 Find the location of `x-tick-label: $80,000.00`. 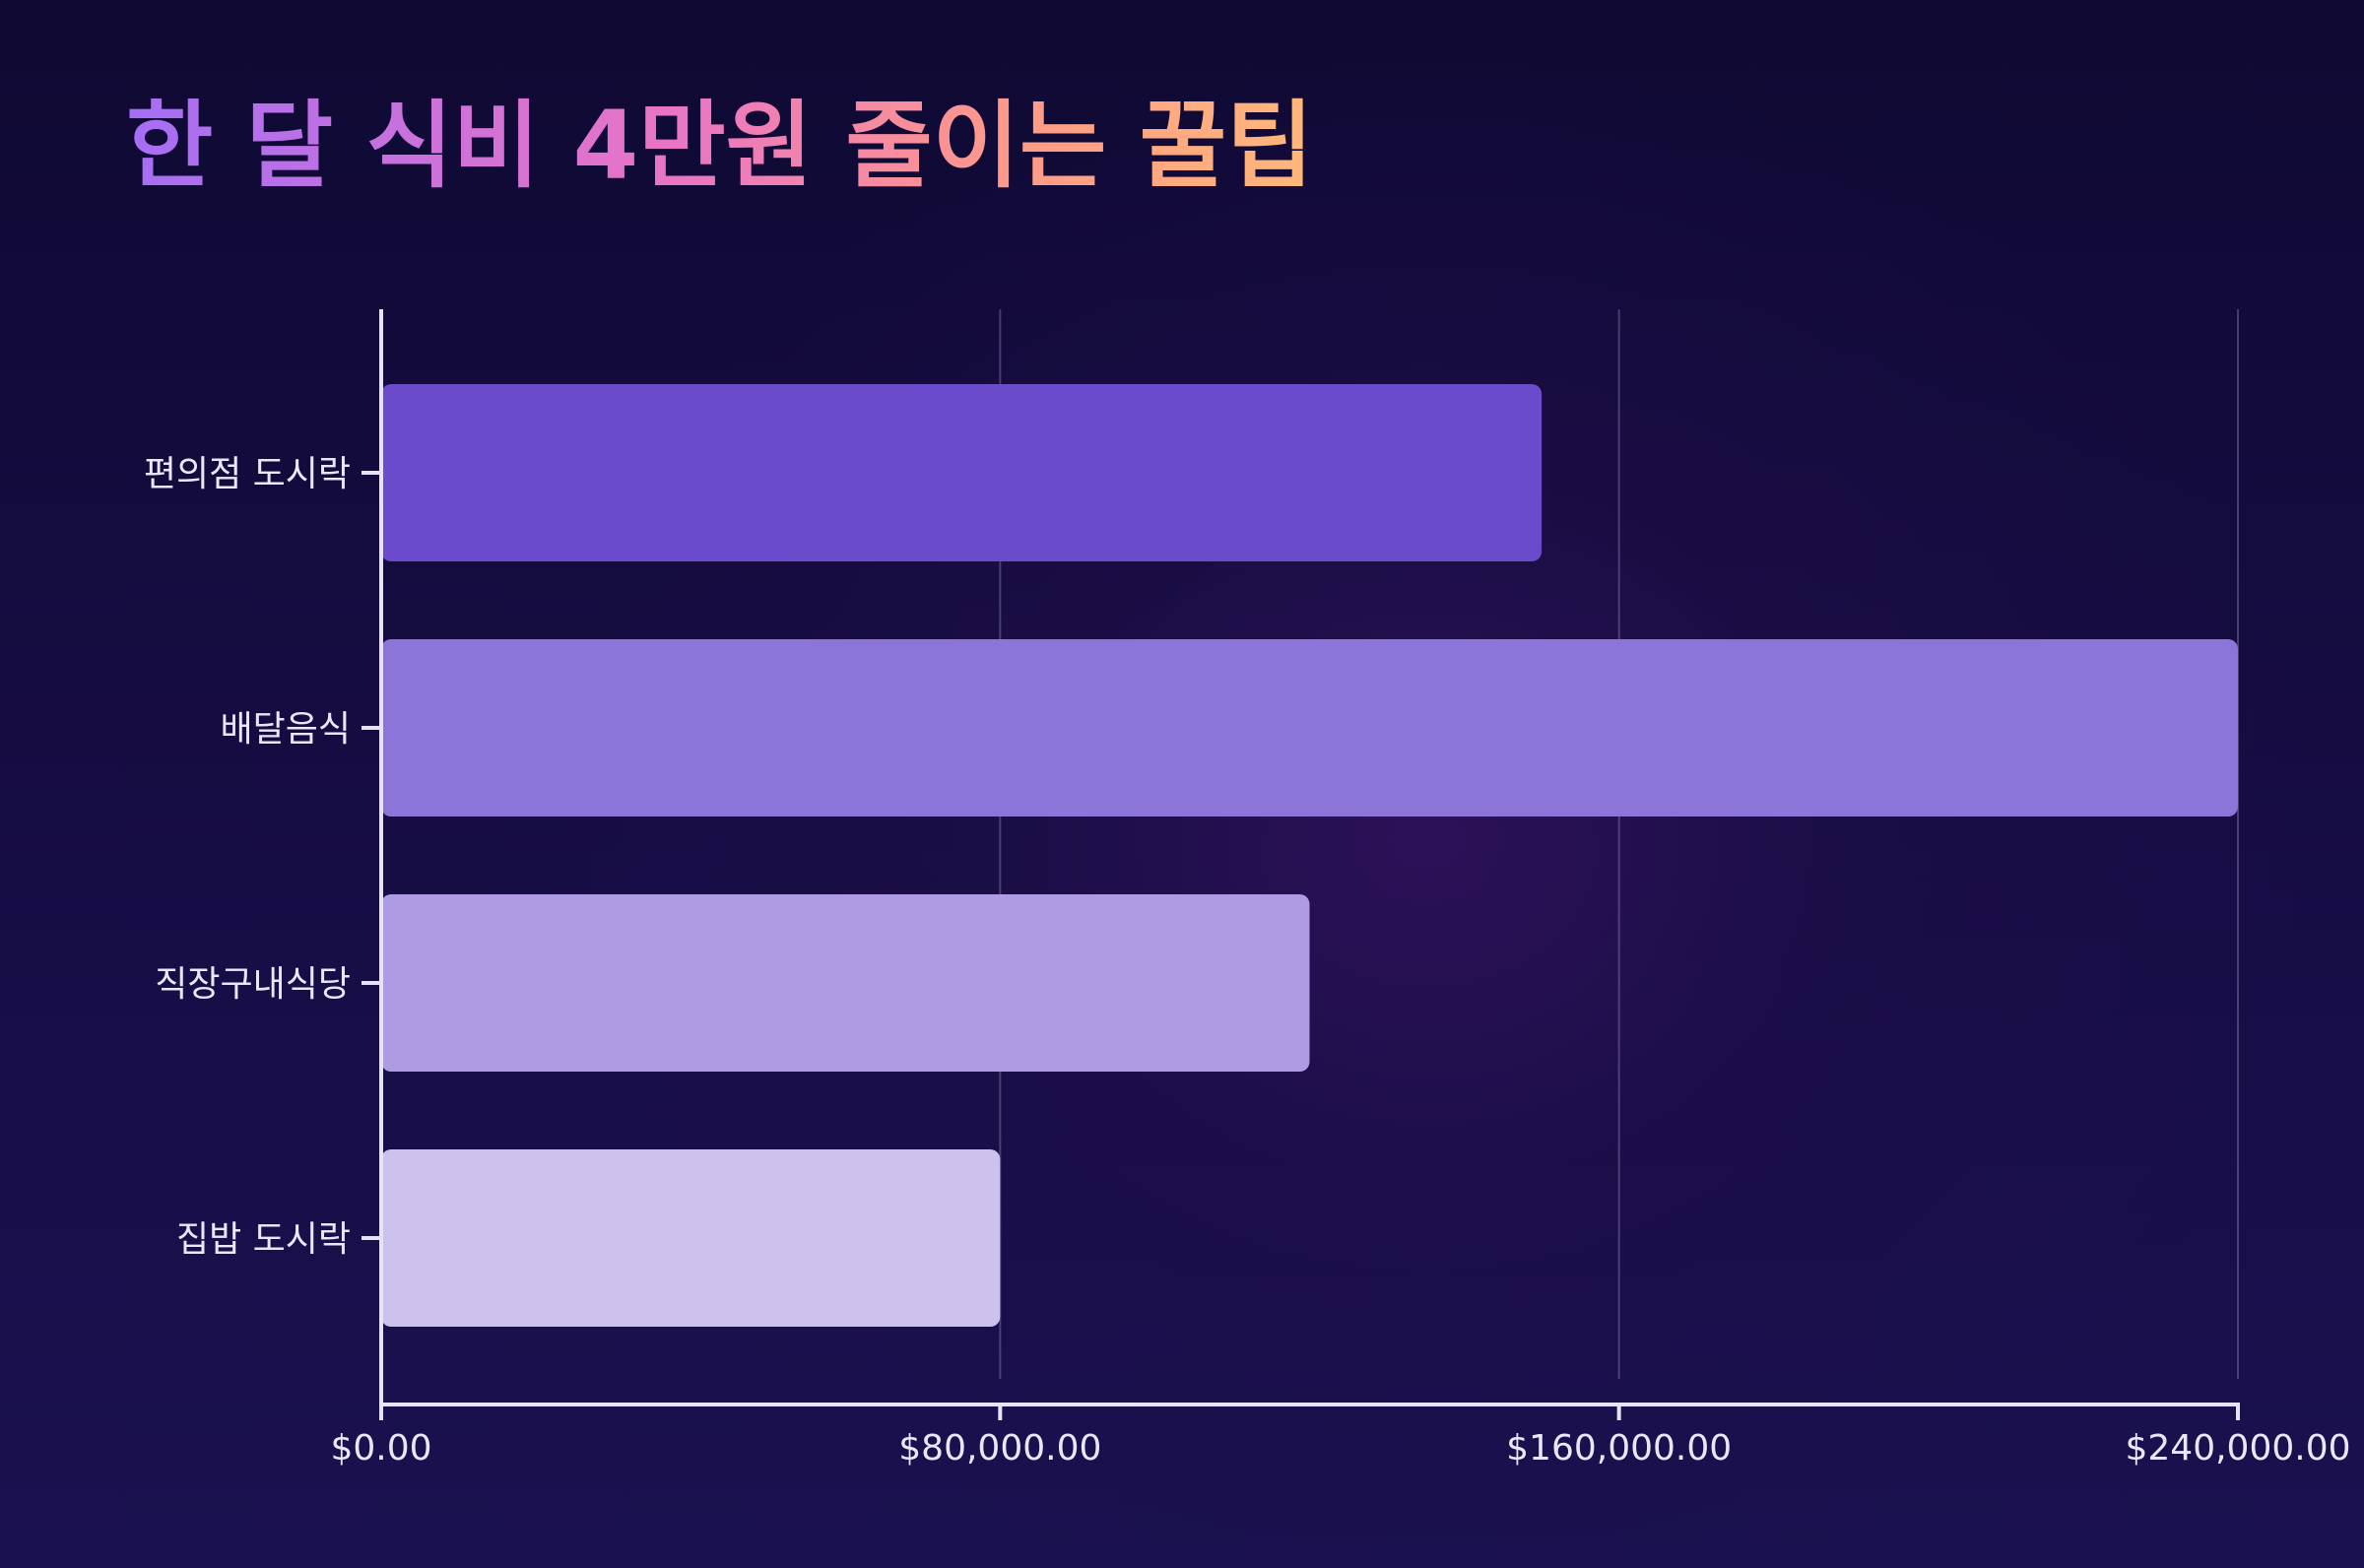

x-tick-label: $80,000.00 is located at coordinates (999, 1448).